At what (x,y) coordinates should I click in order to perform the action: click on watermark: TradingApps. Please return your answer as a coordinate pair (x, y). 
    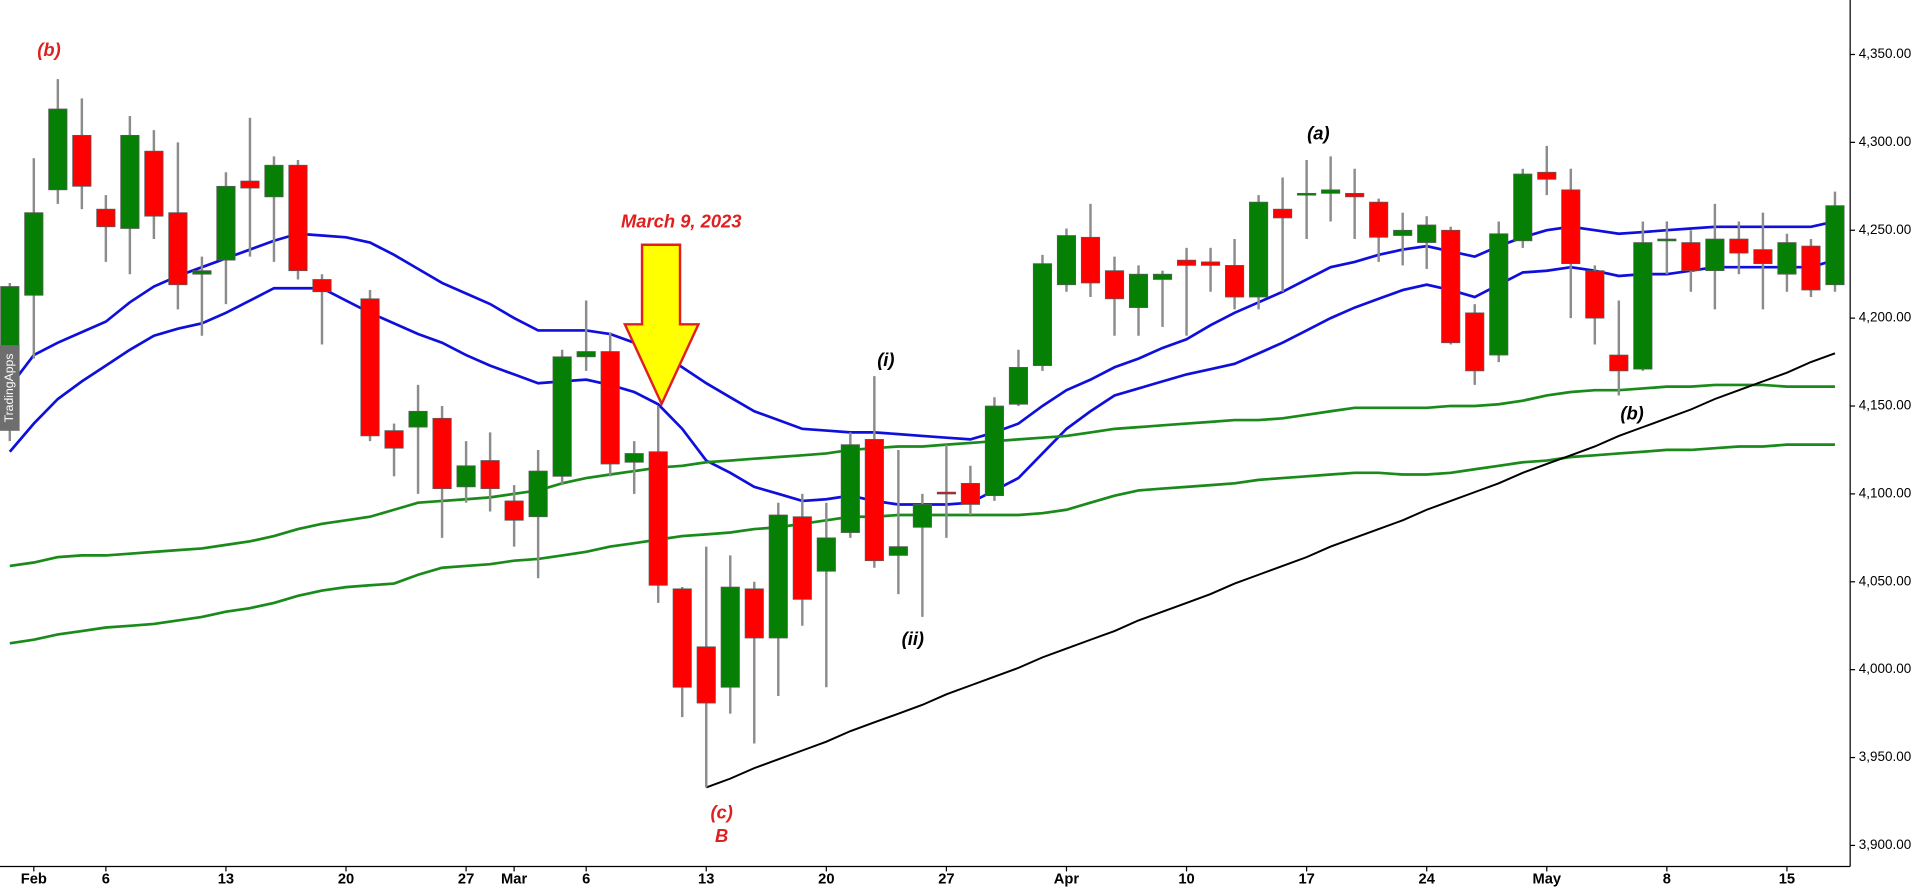
    Looking at the image, I should click on (9, 388).